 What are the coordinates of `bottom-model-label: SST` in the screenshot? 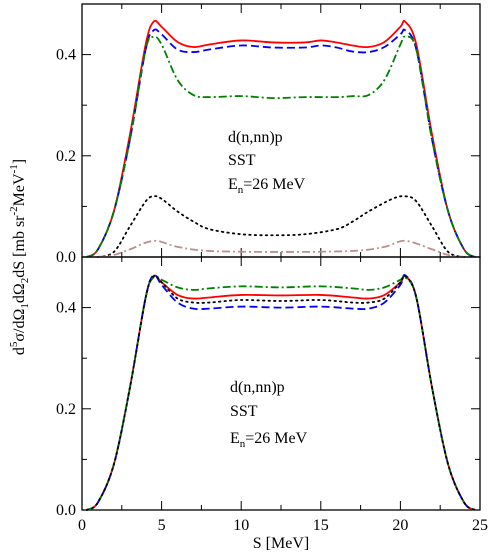 It's located at (244, 411).